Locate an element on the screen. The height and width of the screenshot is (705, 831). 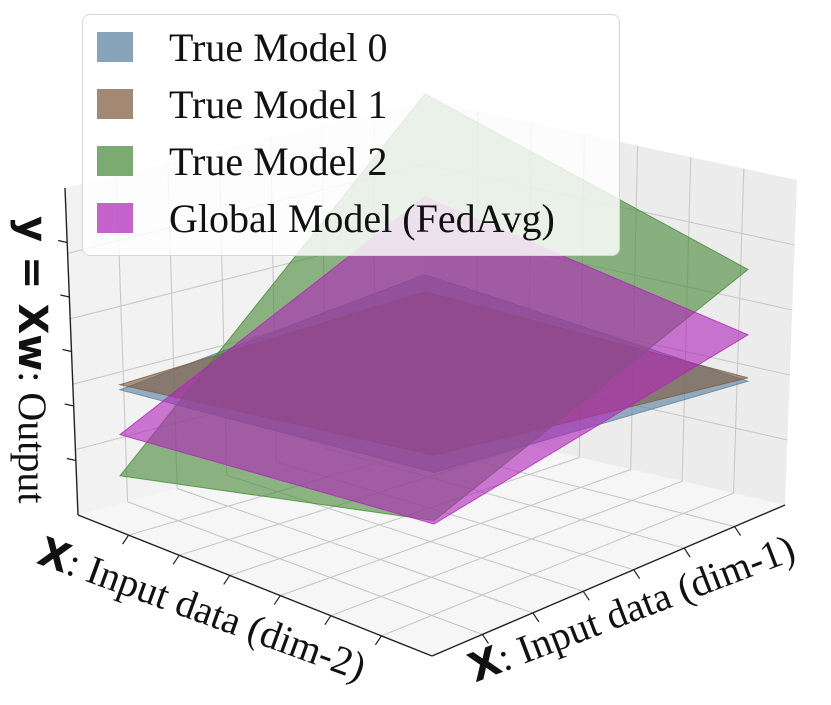
legend-swatch-global-model is located at coordinates (115, 218).